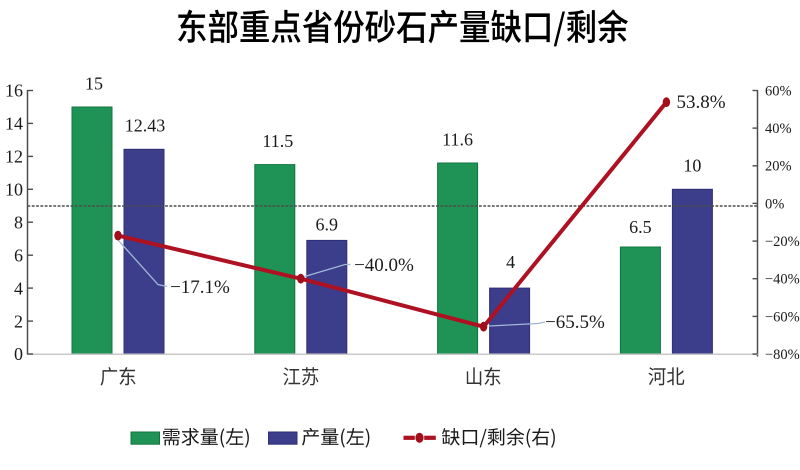 This screenshot has width=800, height=470. I want to click on svg-text: −65.5%, so click(575, 322).